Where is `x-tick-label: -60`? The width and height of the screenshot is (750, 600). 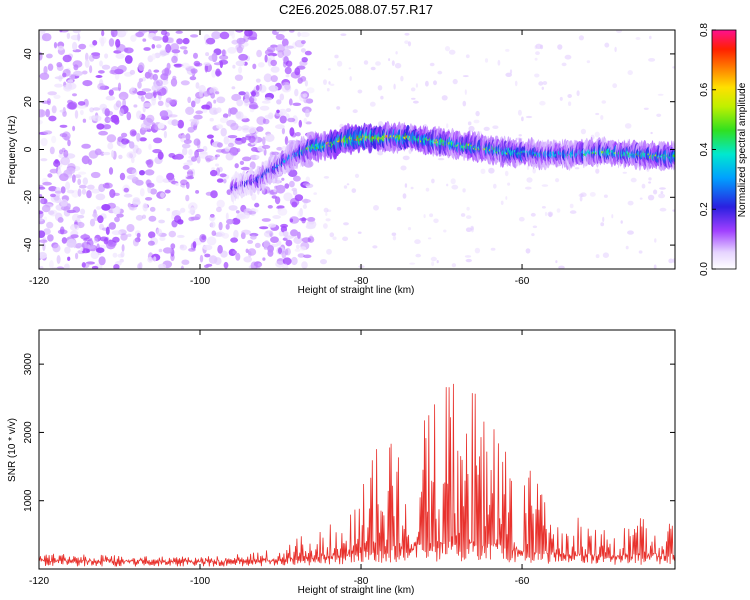
x-tick-label: -60 is located at coordinates (522, 281).